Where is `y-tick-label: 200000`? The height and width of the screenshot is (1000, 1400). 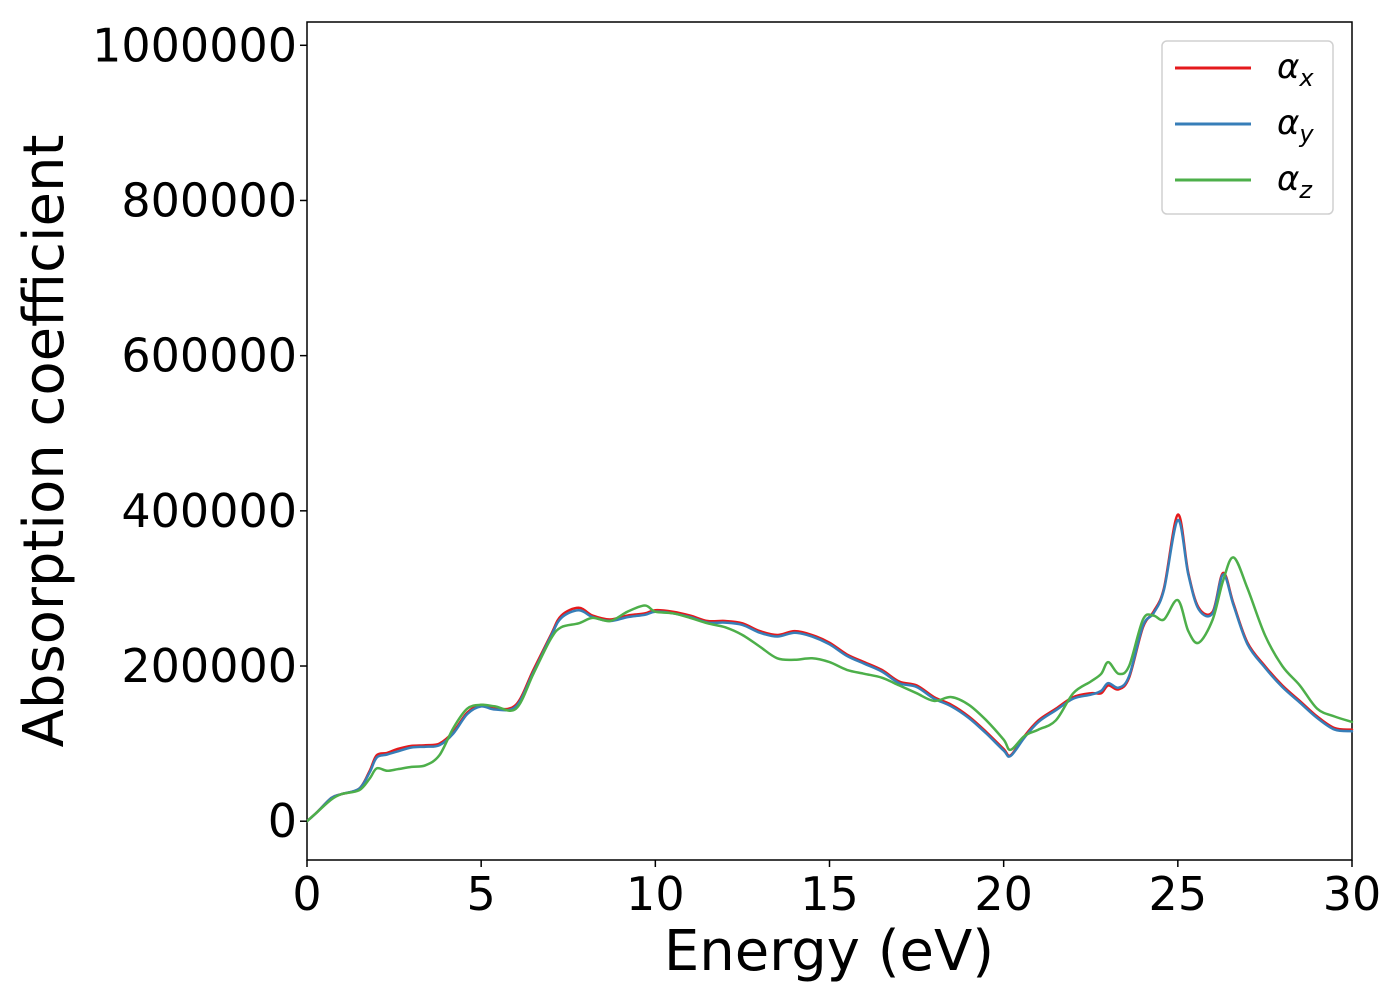
y-tick-label: 200000 is located at coordinates (209, 666).